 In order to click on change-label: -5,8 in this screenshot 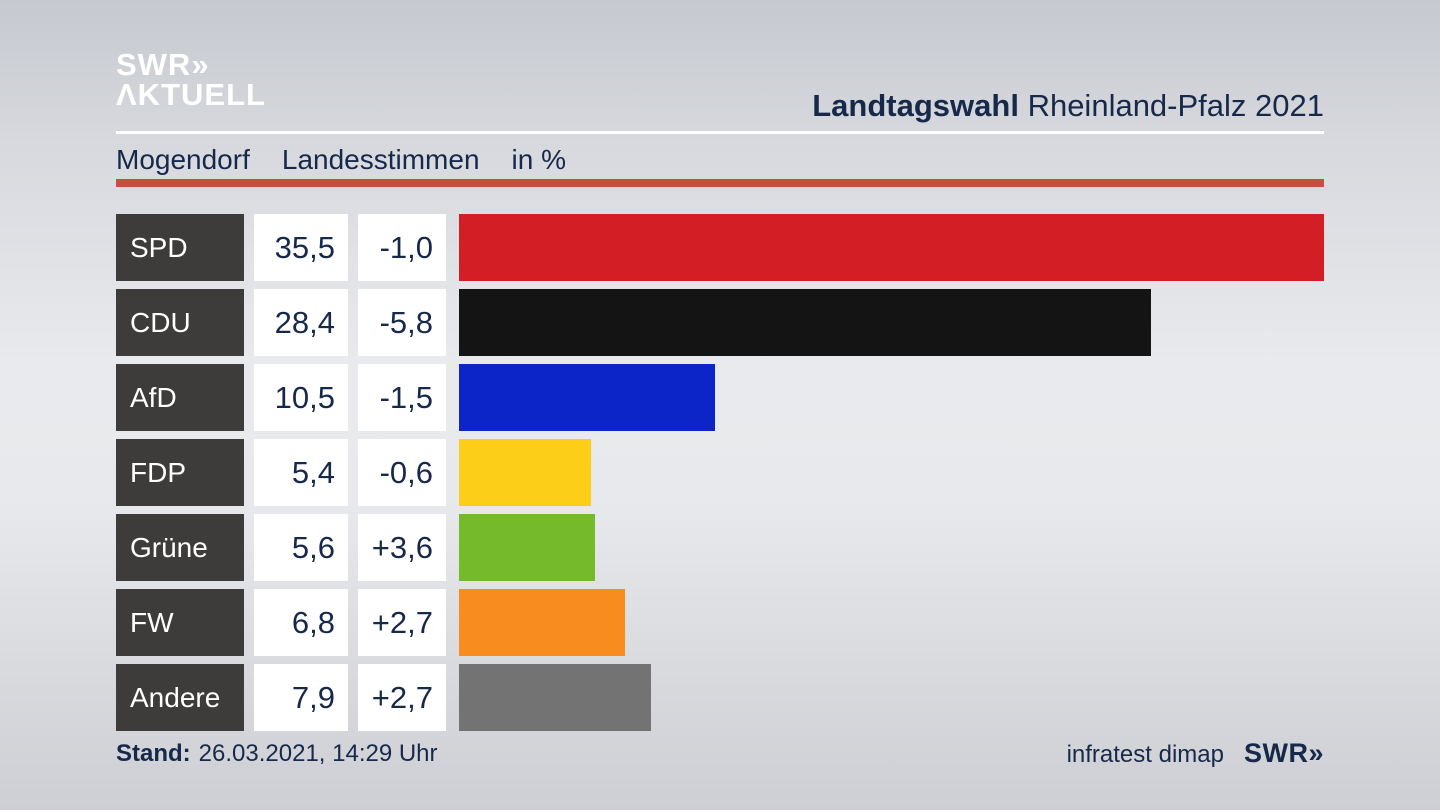, I will do `click(402, 322)`.